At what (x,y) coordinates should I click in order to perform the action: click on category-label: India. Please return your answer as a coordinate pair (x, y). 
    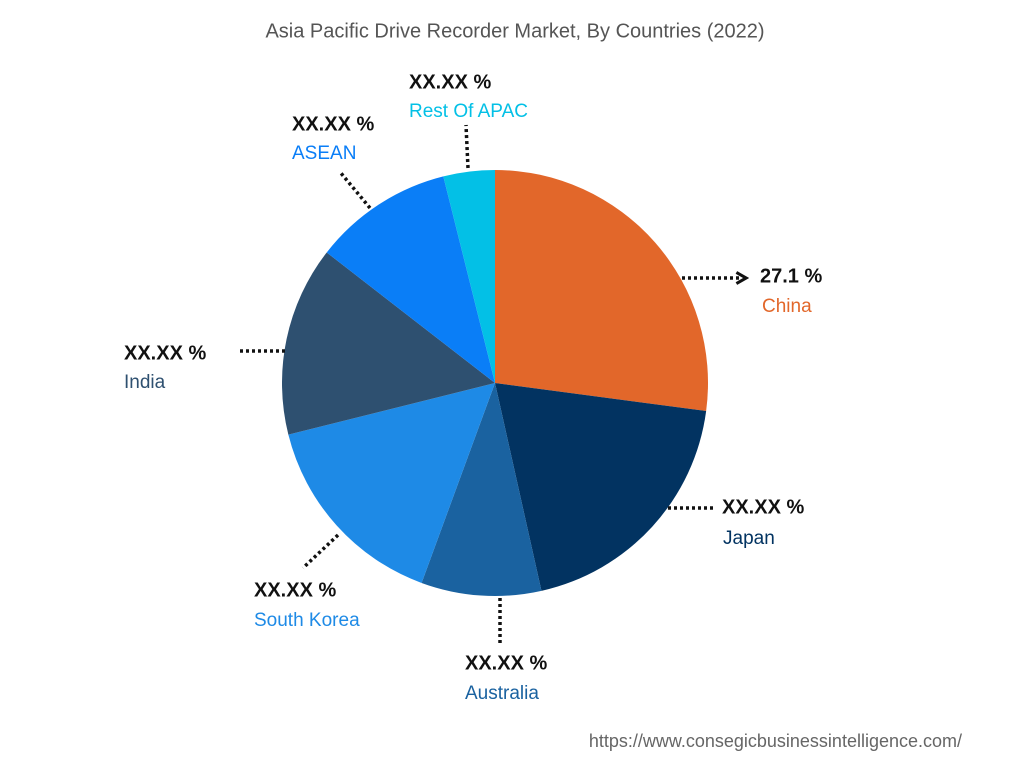
    Looking at the image, I should click on (145, 382).